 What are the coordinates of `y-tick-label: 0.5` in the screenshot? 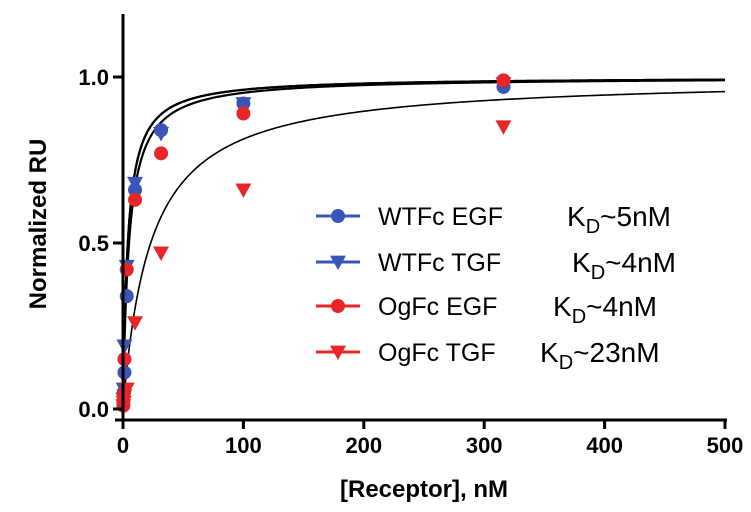 It's located at (93, 243).